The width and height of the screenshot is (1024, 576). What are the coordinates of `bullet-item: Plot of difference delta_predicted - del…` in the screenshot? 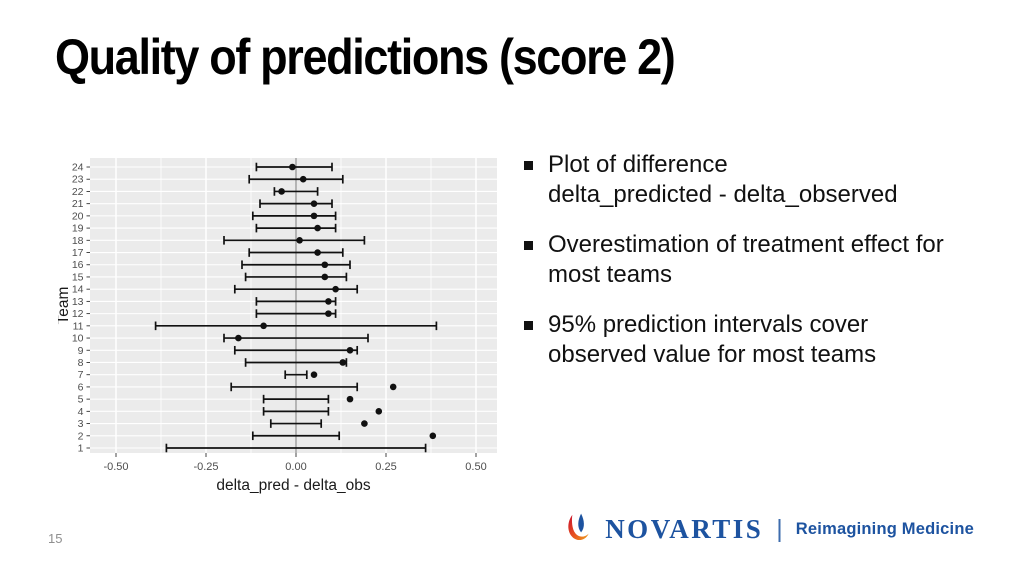 It's located at (764, 180).